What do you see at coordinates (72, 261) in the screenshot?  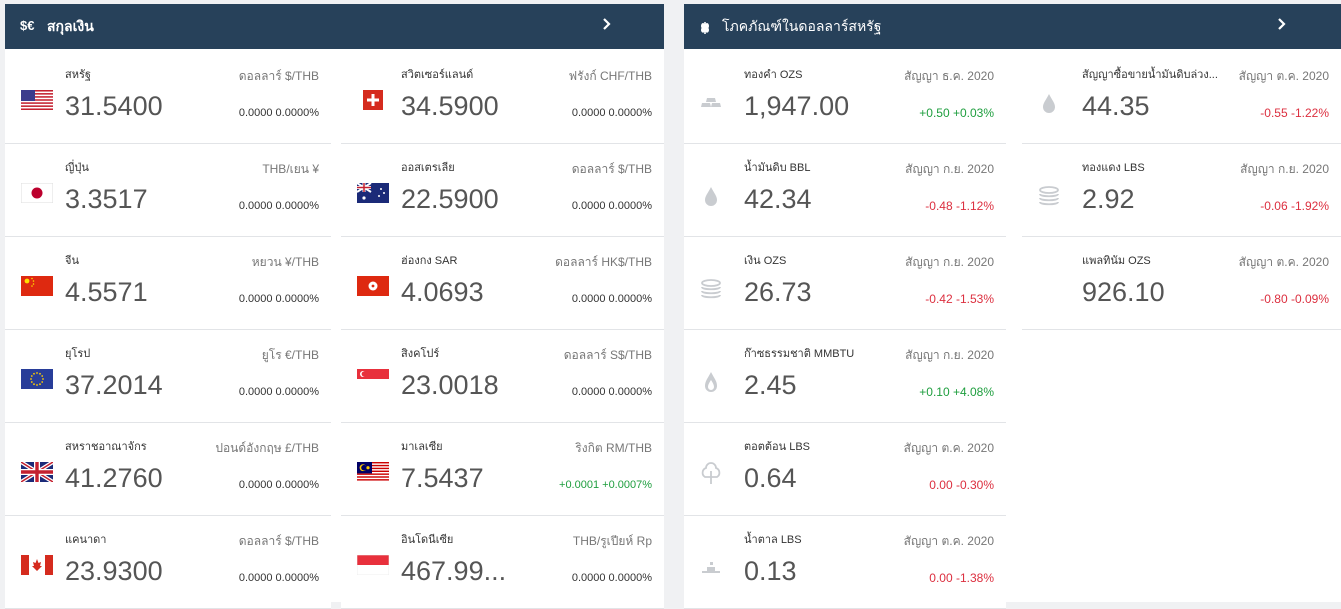 I see `currency-name: จีน` at bounding box center [72, 261].